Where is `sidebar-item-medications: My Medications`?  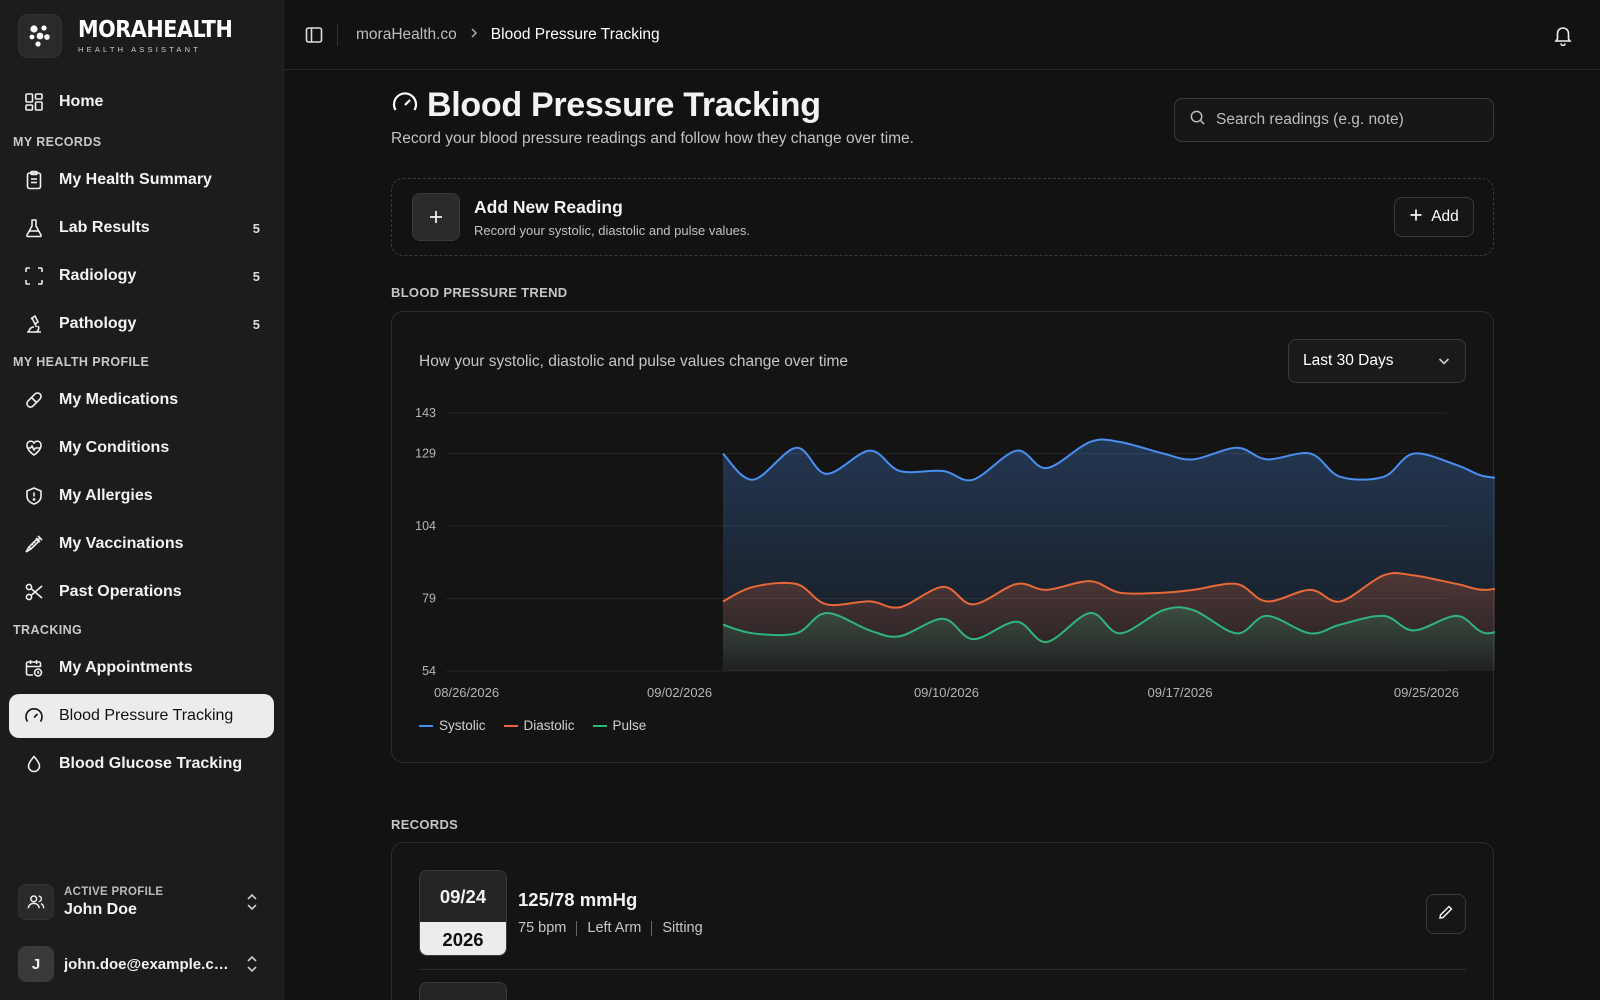
sidebar-item-medications: My Medications is located at coordinates (141, 400).